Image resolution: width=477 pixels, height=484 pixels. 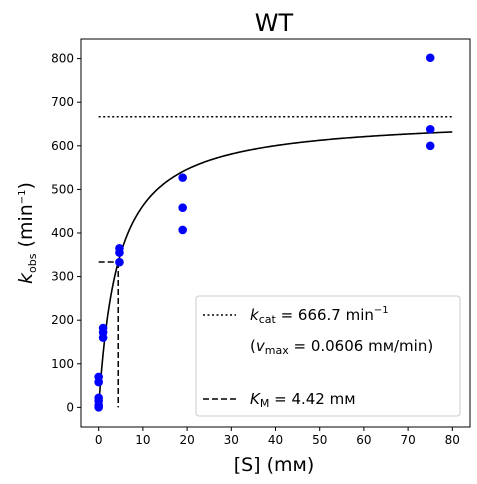 What do you see at coordinates (303, 400) in the screenshot?
I see `legend-km-label: KM = 4.42 mм` at bounding box center [303, 400].